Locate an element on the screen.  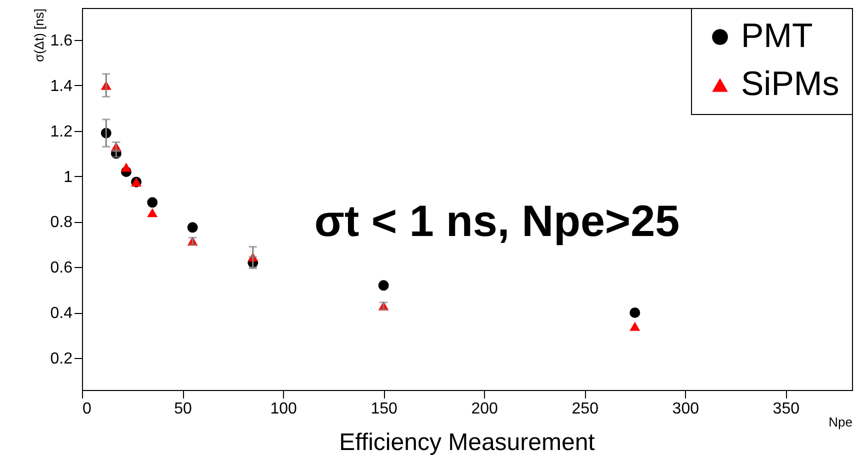
x-tick-label: 50 is located at coordinates (183, 409).